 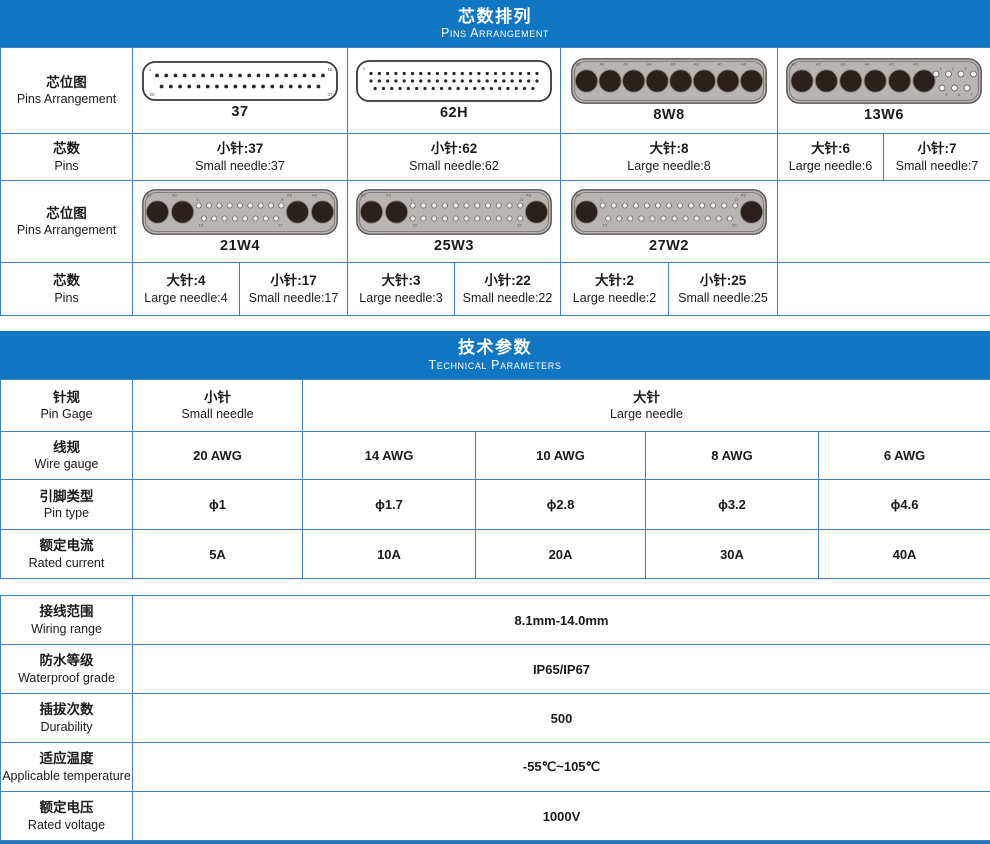 I want to click on pins-27w2-large: 大针:2 Large needle:2, so click(x=615, y=289).